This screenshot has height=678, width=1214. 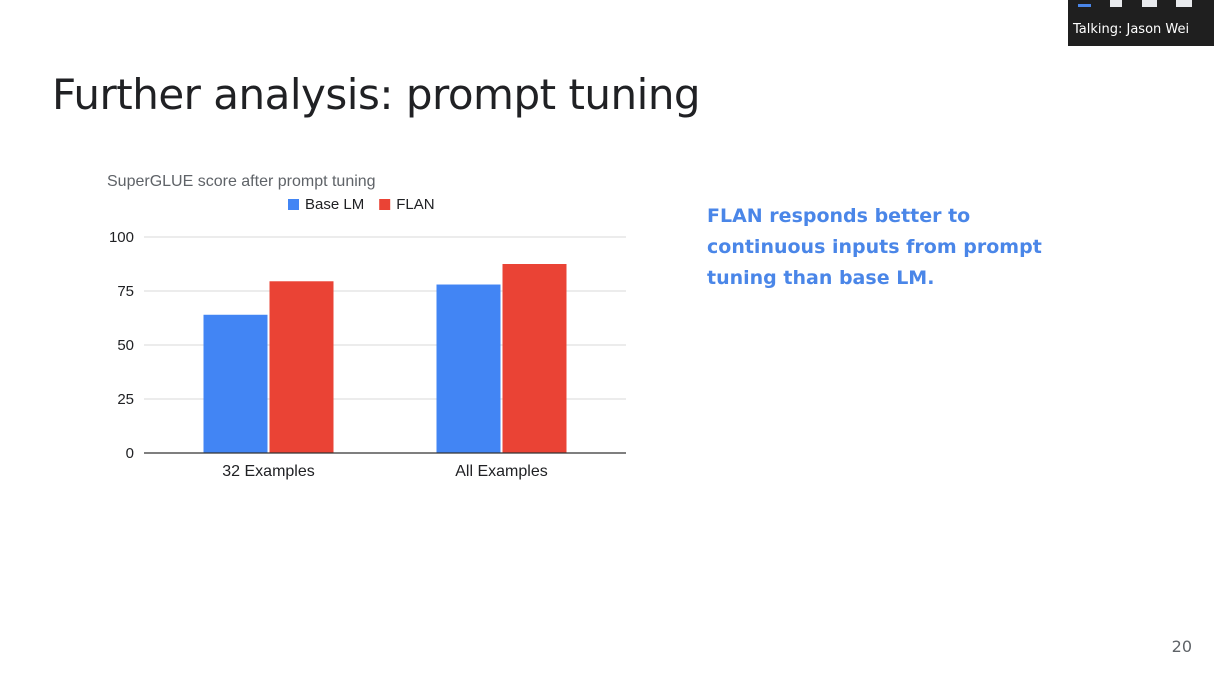 I want to click on y-tick-label-50: 50, so click(x=125, y=345).